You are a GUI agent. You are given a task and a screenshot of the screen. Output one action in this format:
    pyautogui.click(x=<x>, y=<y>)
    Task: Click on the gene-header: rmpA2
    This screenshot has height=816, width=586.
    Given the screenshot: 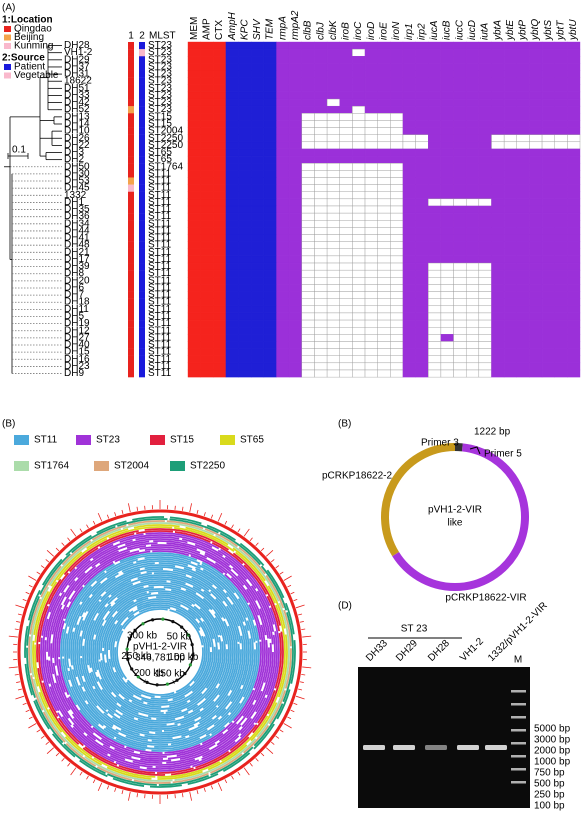 What is the action you would take?
    pyautogui.click(x=295, y=25)
    